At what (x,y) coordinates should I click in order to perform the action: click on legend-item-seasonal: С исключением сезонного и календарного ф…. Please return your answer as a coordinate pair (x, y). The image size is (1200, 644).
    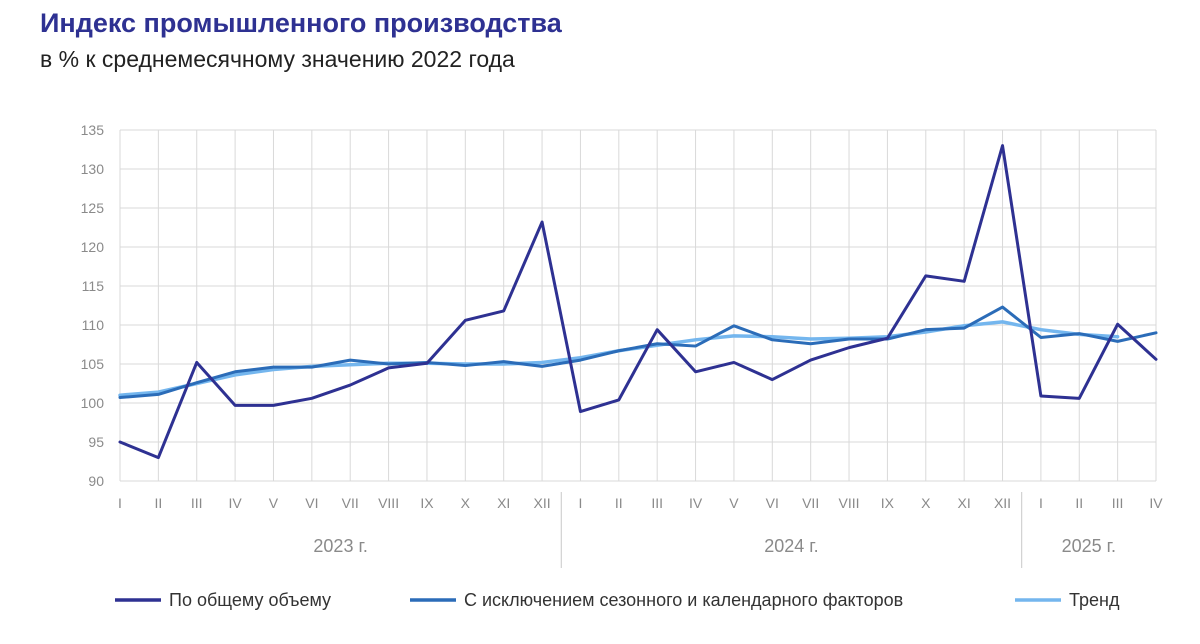
    Looking at the image, I should click on (656, 600).